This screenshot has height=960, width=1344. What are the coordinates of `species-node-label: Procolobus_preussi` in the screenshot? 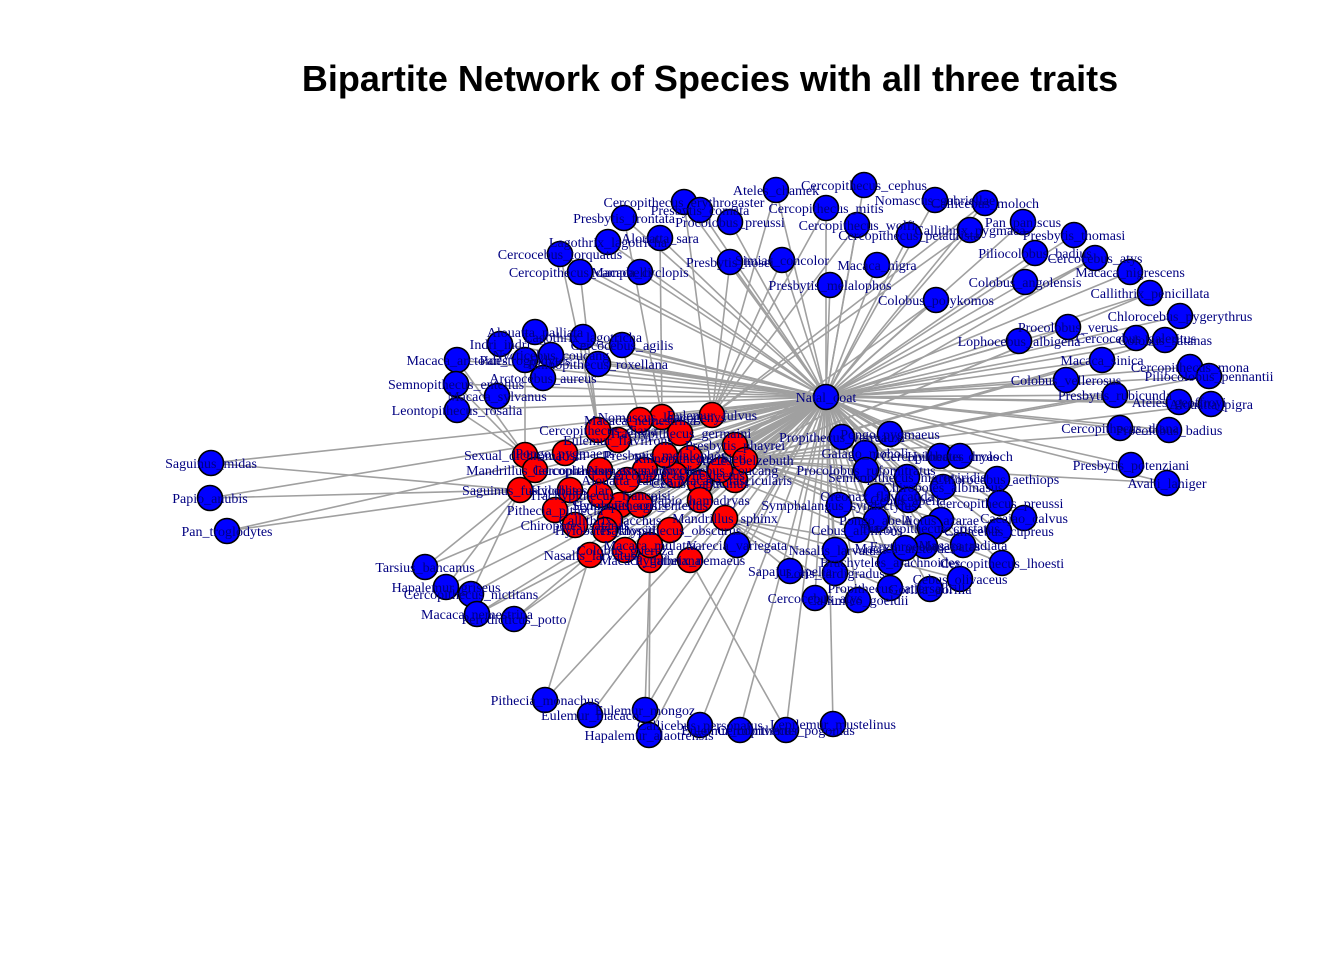 It's located at (730, 223).